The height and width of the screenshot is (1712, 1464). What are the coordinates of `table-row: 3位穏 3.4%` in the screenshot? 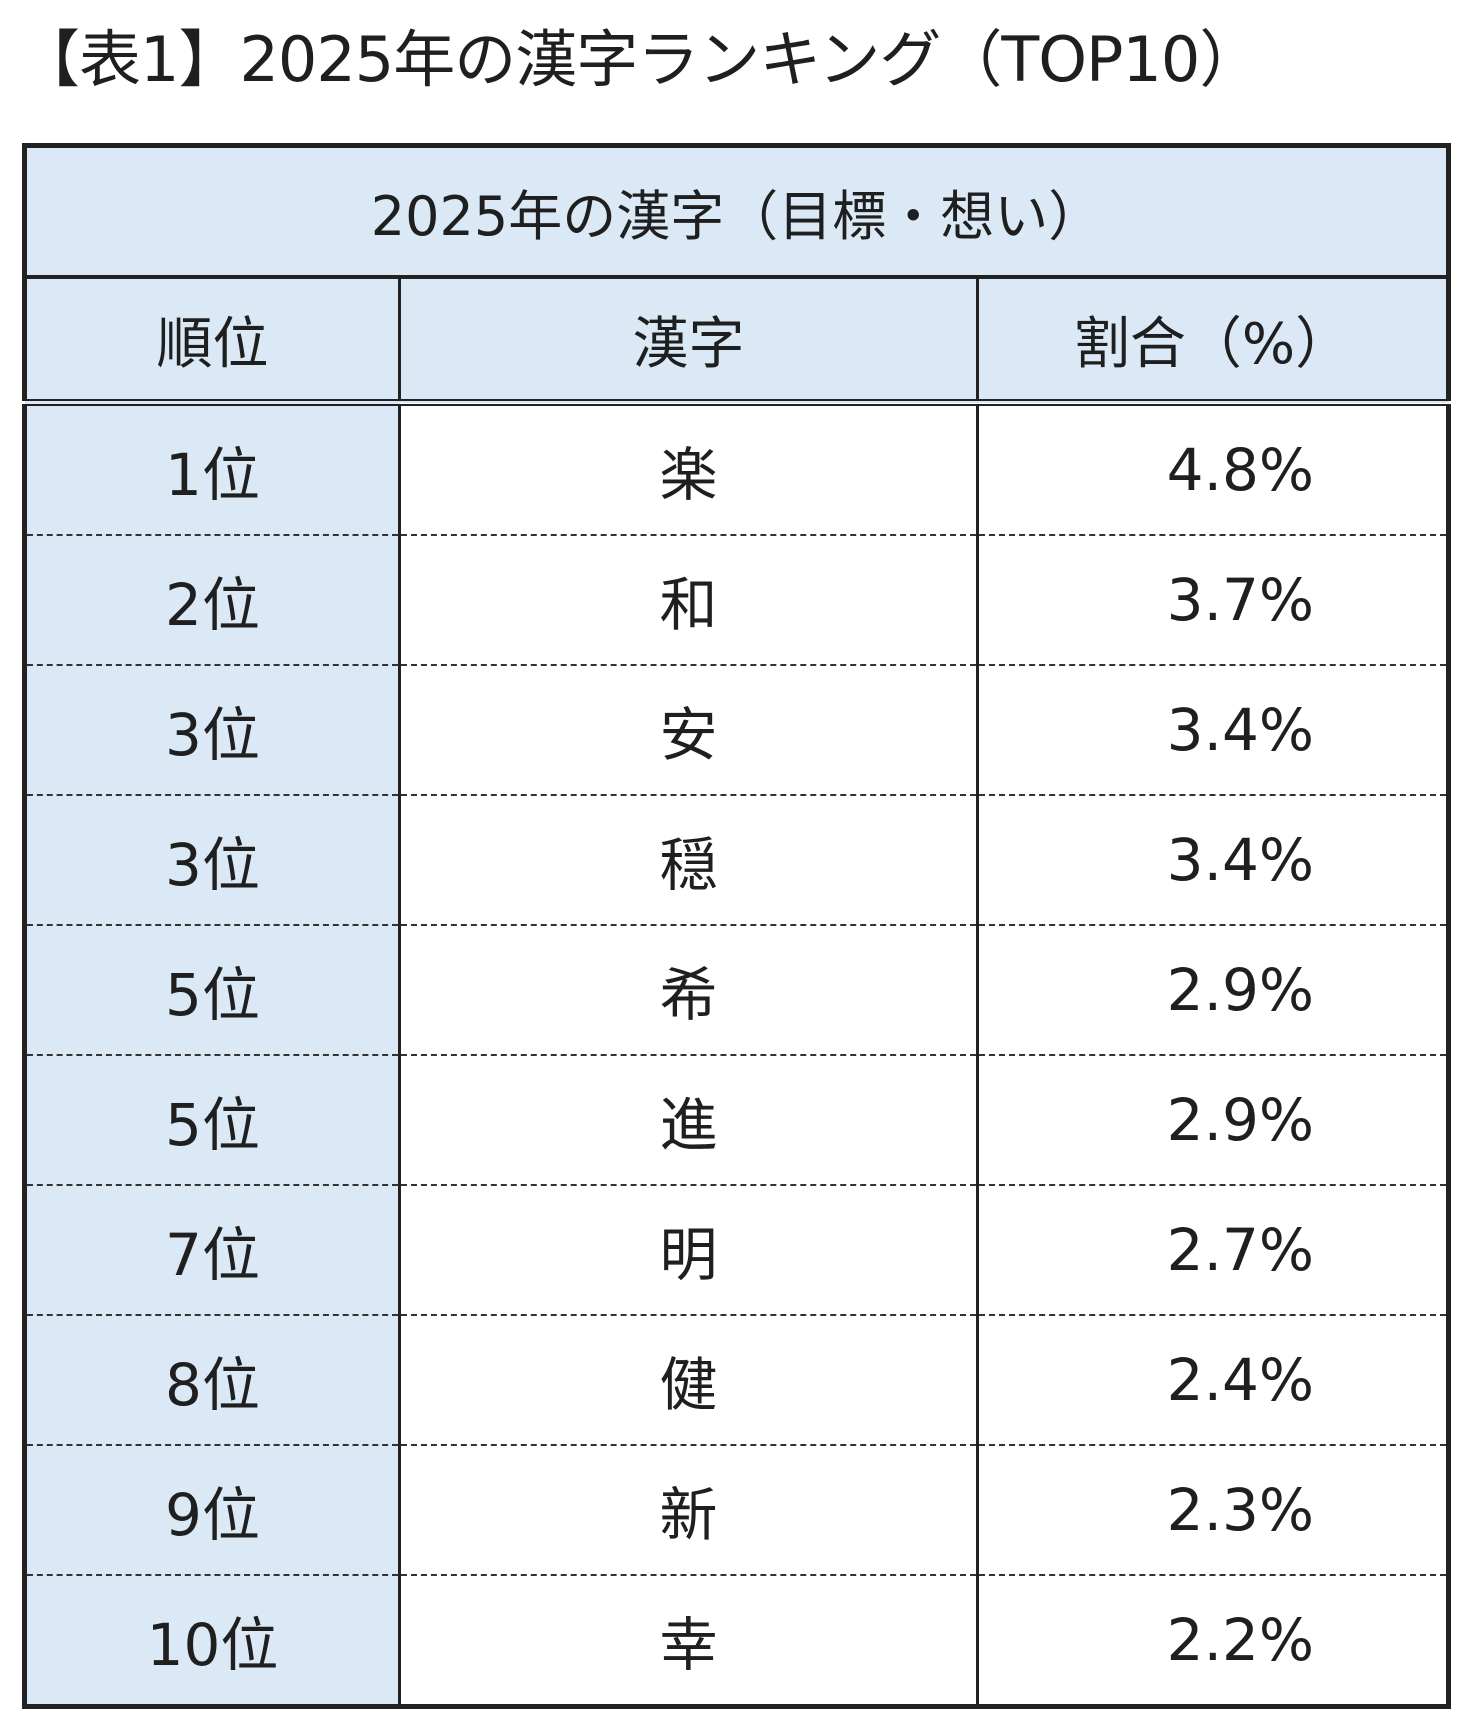 It's located at (736, 859).